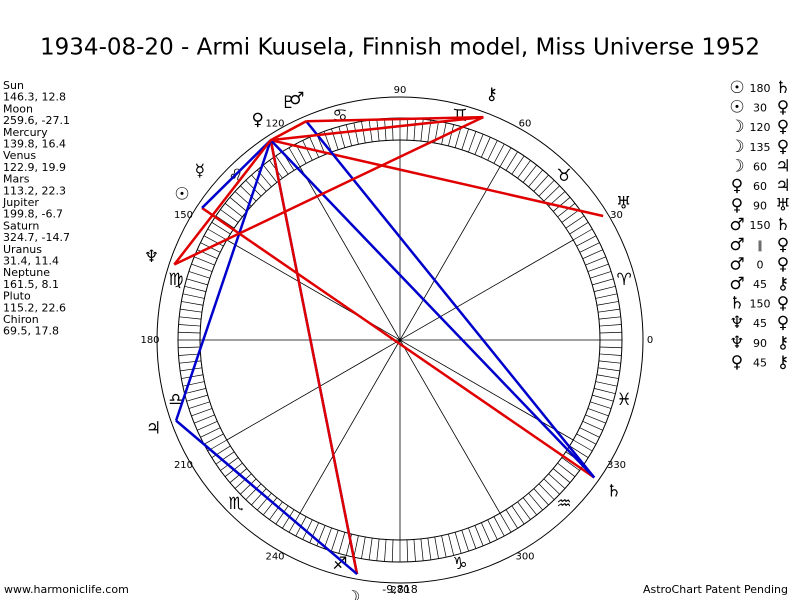 The width and height of the screenshot is (800, 600). I want to click on aspect-from: ♂, so click(736, 284).